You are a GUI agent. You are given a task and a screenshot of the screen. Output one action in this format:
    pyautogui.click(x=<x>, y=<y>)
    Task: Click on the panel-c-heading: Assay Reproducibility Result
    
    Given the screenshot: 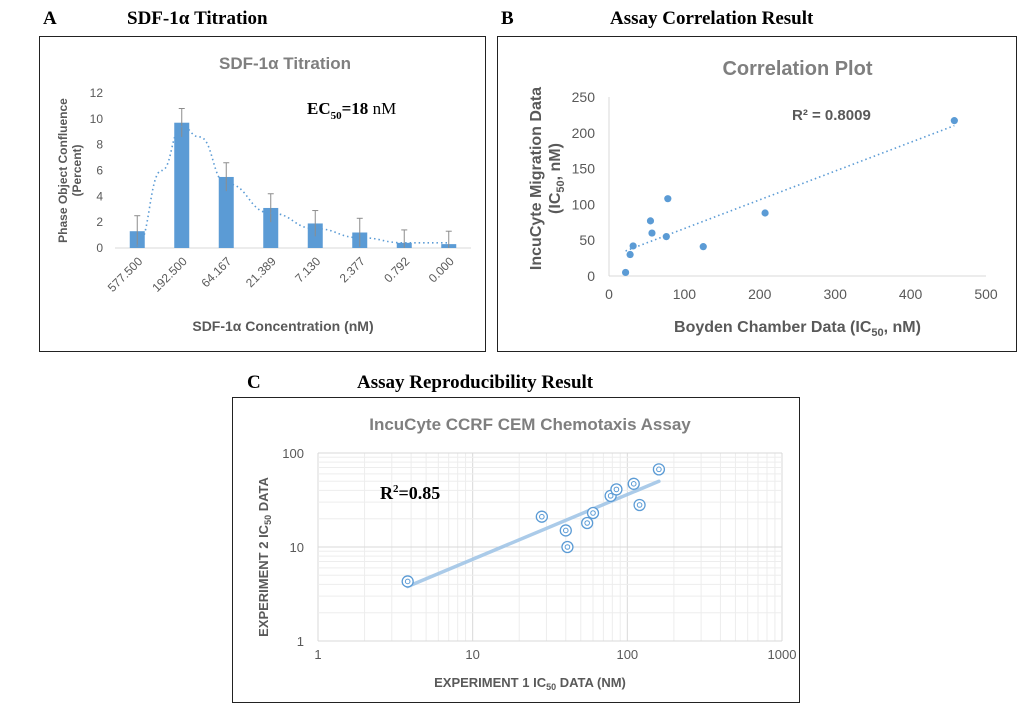 What is the action you would take?
    pyautogui.click(x=475, y=382)
    